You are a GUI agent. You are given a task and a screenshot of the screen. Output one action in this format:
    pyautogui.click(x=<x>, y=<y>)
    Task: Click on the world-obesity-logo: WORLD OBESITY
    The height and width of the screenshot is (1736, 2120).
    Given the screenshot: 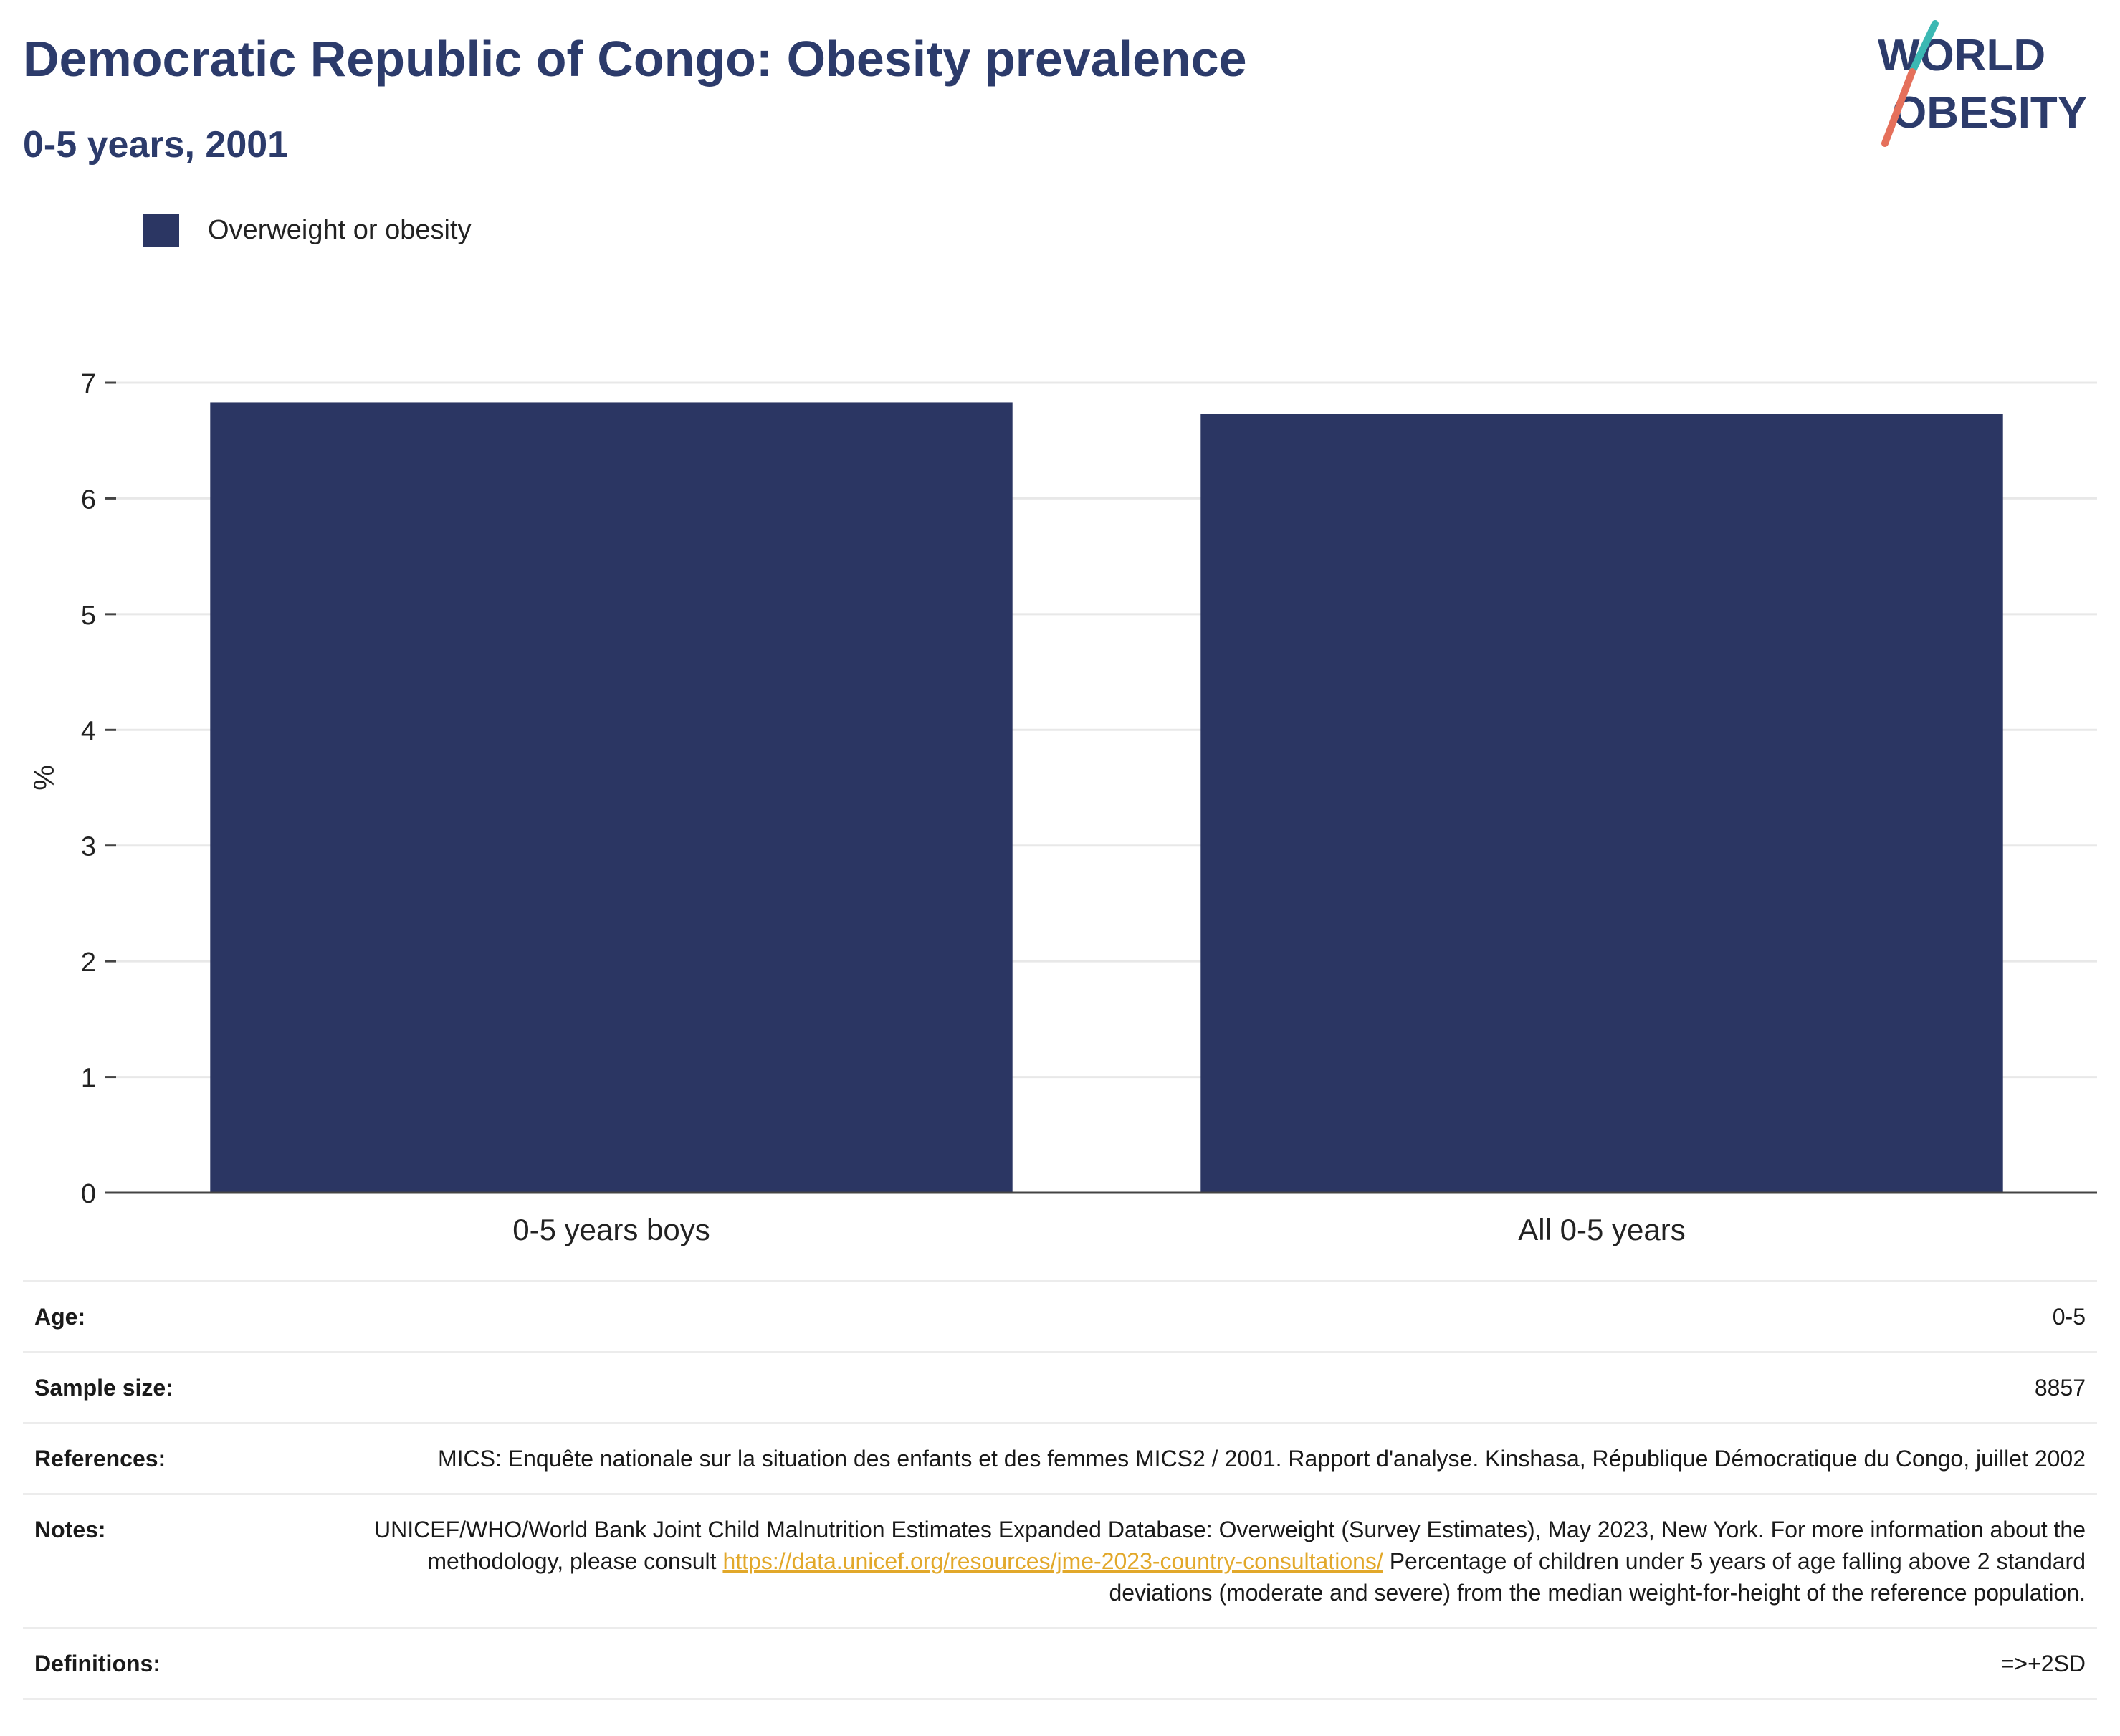 What is the action you would take?
    pyautogui.click(x=1983, y=83)
    